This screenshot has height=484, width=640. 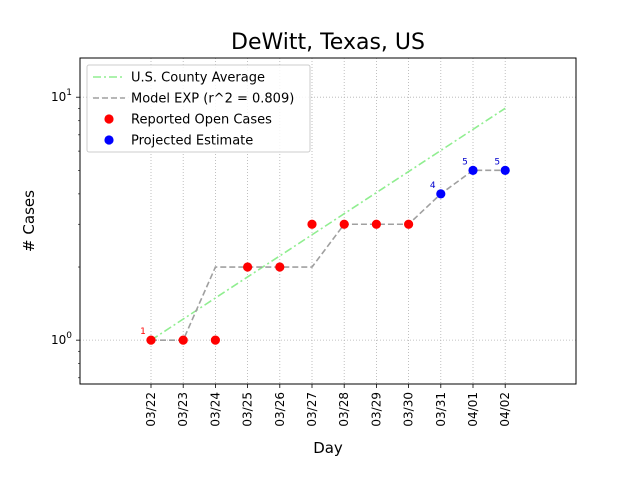 What do you see at coordinates (215, 409) in the screenshot?
I see `x-tick-label: 03/24` at bounding box center [215, 409].